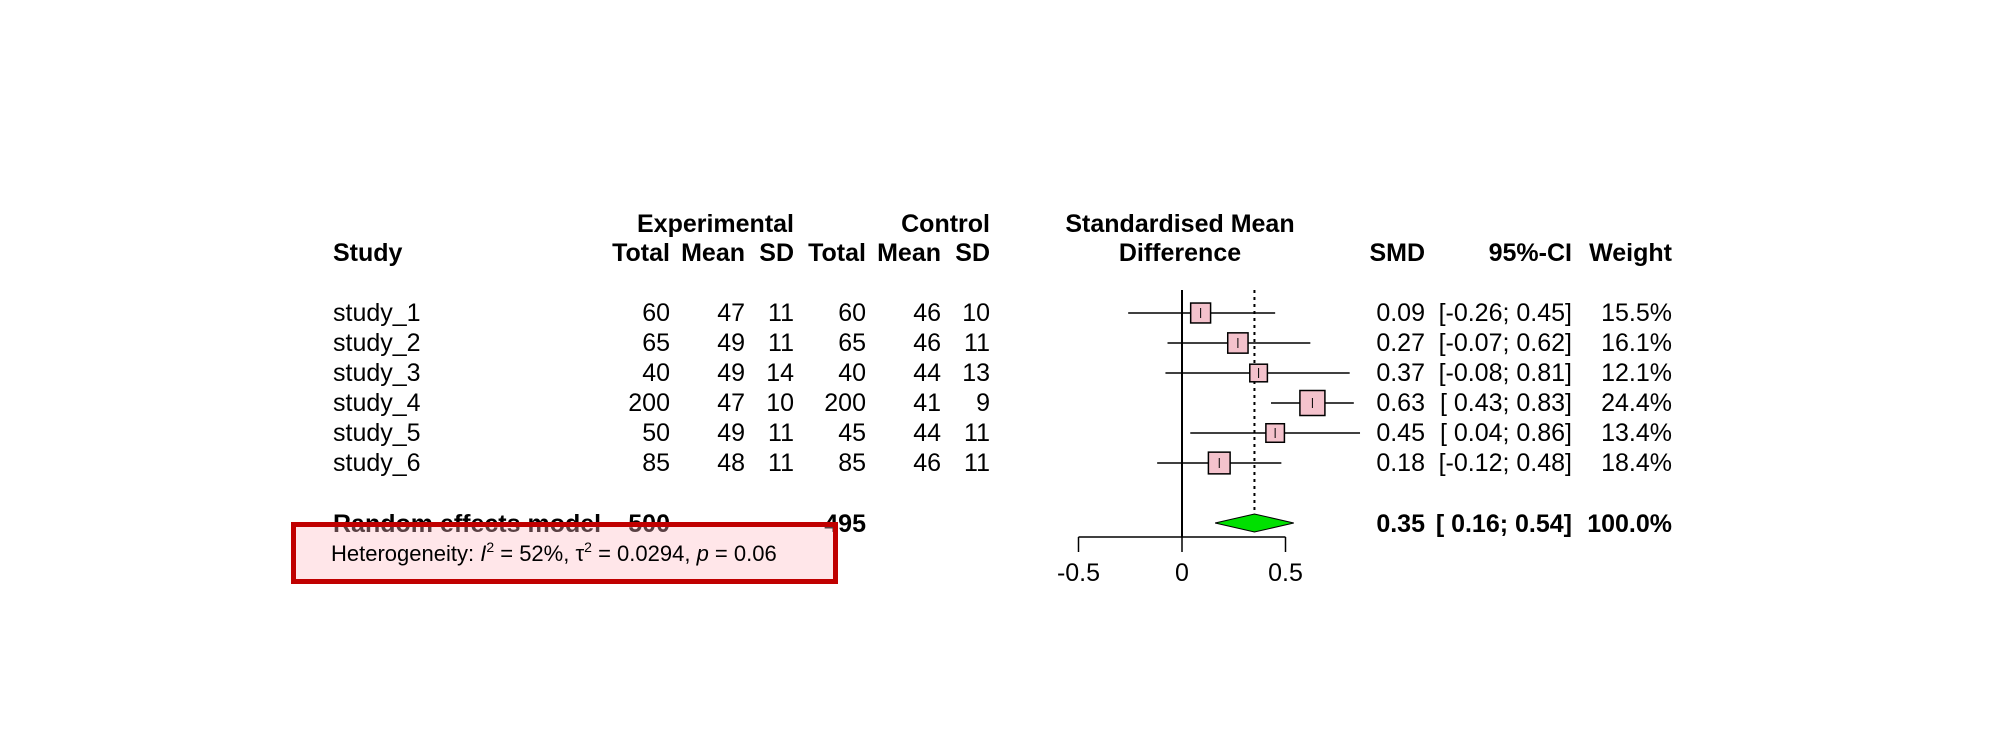 This screenshot has height=749, width=2000. What do you see at coordinates (852, 433) in the screenshot?
I see `total-c-value: 45` at bounding box center [852, 433].